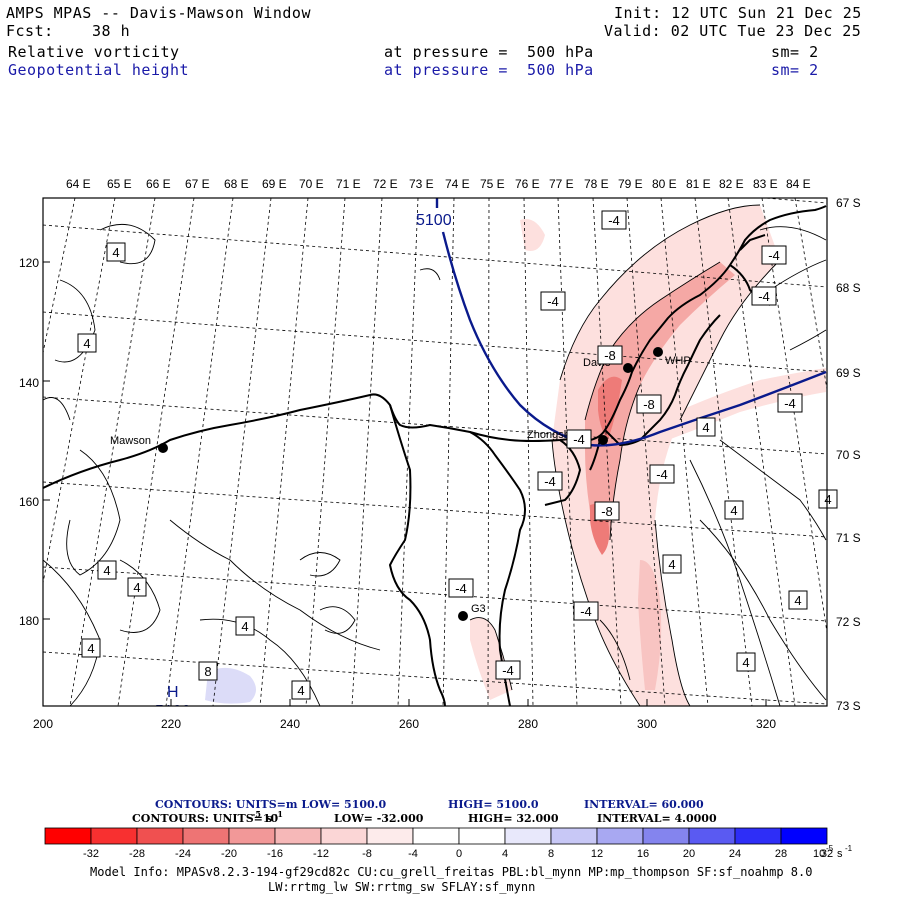  What do you see at coordinates (459, 854) in the screenshot?
I see `colorbar-tick-label: 0` at bounding box center [459, 854].